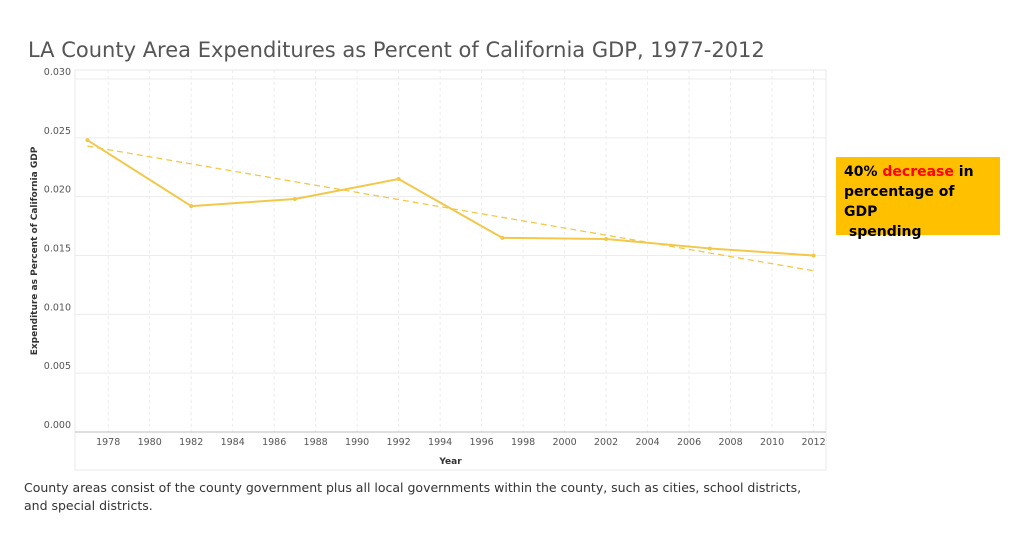 The height and width of the screenshot is (538, 1024). Describe the element at coordinates (399, 442) in the screenshot. I see `x-tick-label: 1992` at that location.